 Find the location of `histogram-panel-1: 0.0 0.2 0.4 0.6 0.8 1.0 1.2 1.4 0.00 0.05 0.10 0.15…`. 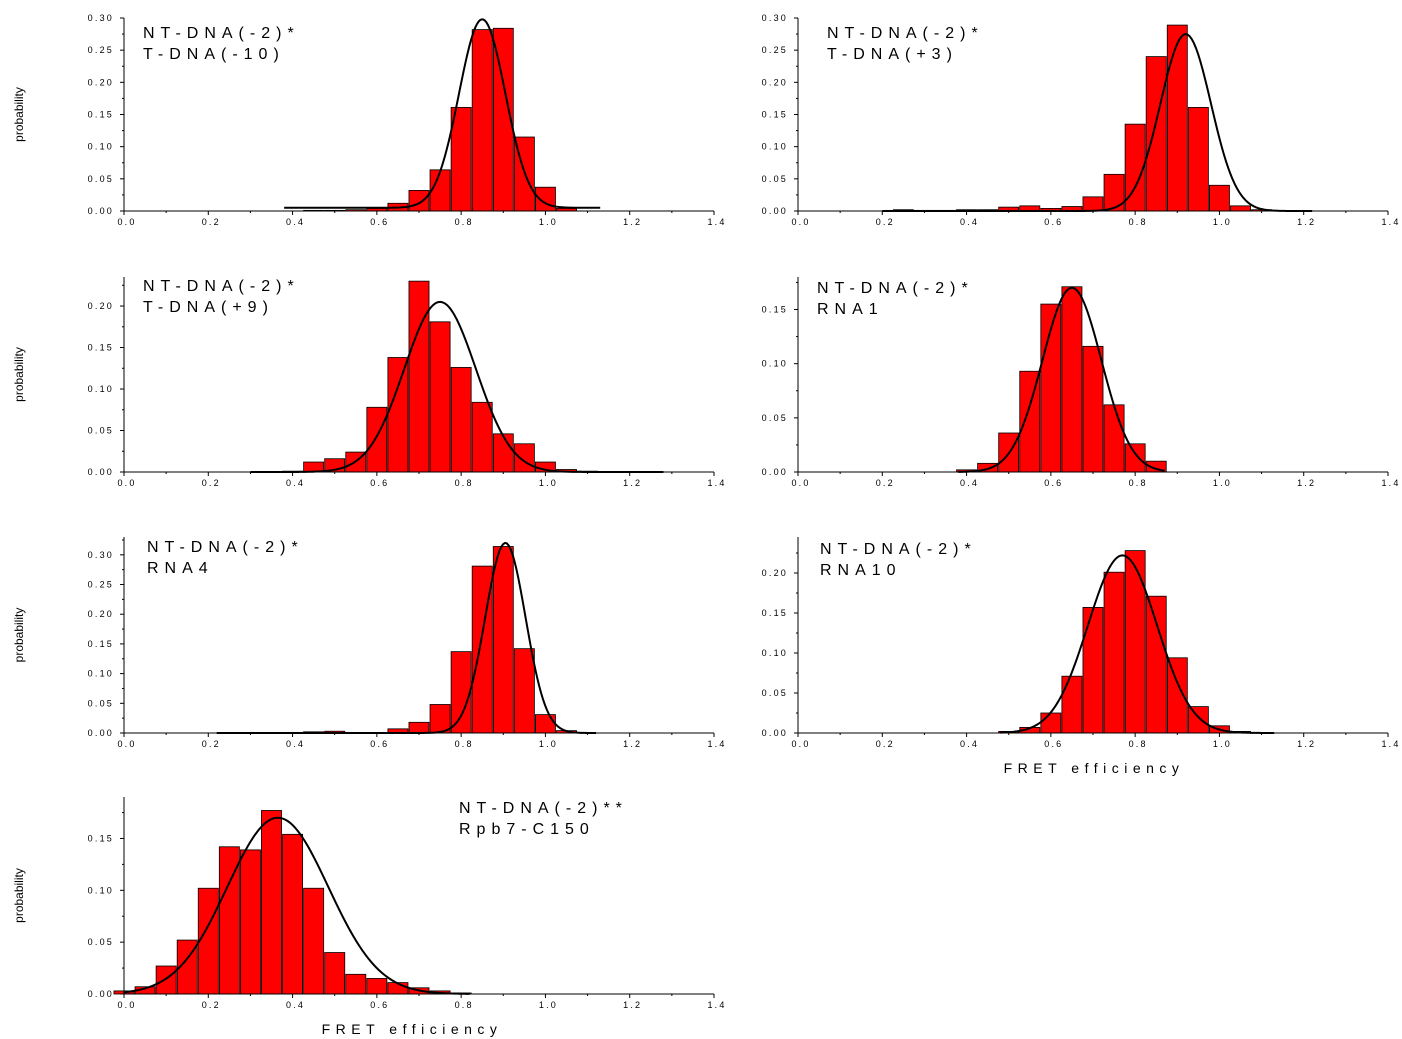

histogram-panel-1: 0.0 0.2 0.4 0.6 0.8 1.0 1.2 1.4 0.00 0.05 0.10 0.15… is located at coordinates (369, 120).